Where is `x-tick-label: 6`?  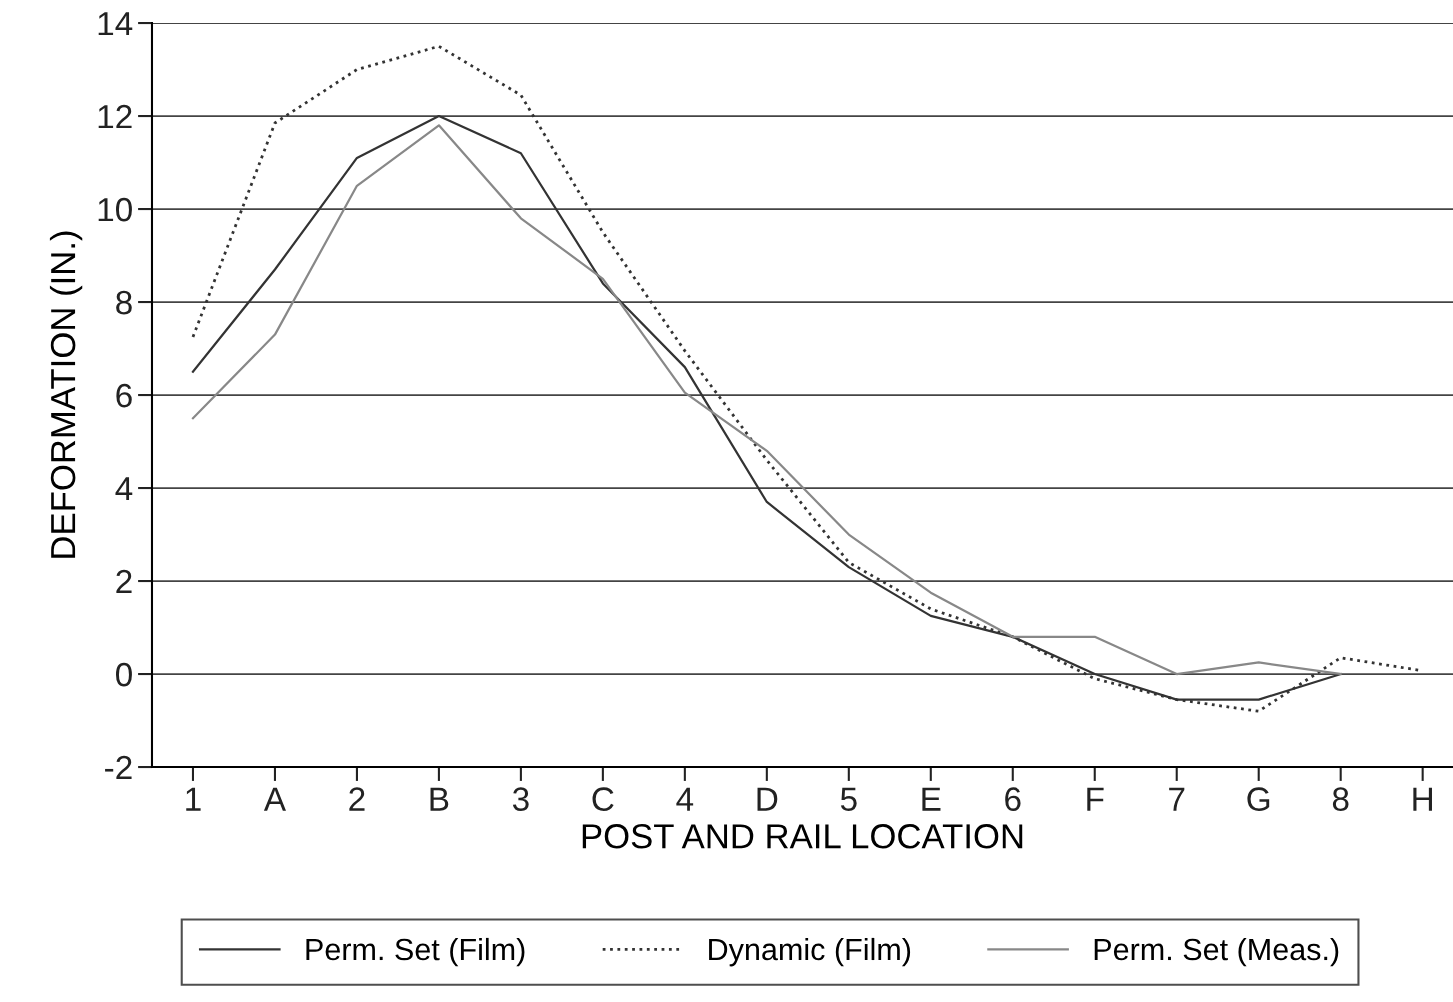
x-tick-label: 6 is located at coordinates (1013, 799).